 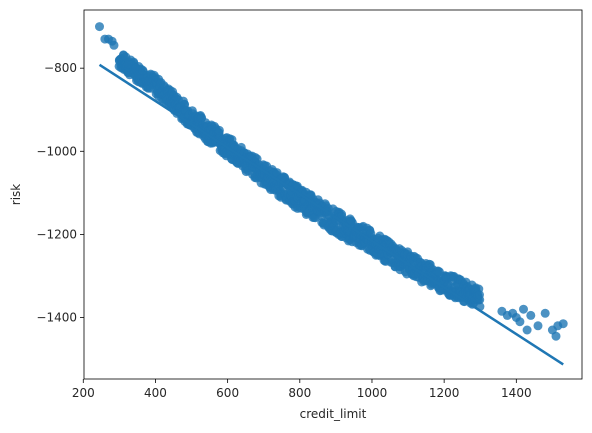 What do you see at coordinates (372, 393) in the screenshot?
I see `x-tick-label: 1000` at bounding box center [372, 393].